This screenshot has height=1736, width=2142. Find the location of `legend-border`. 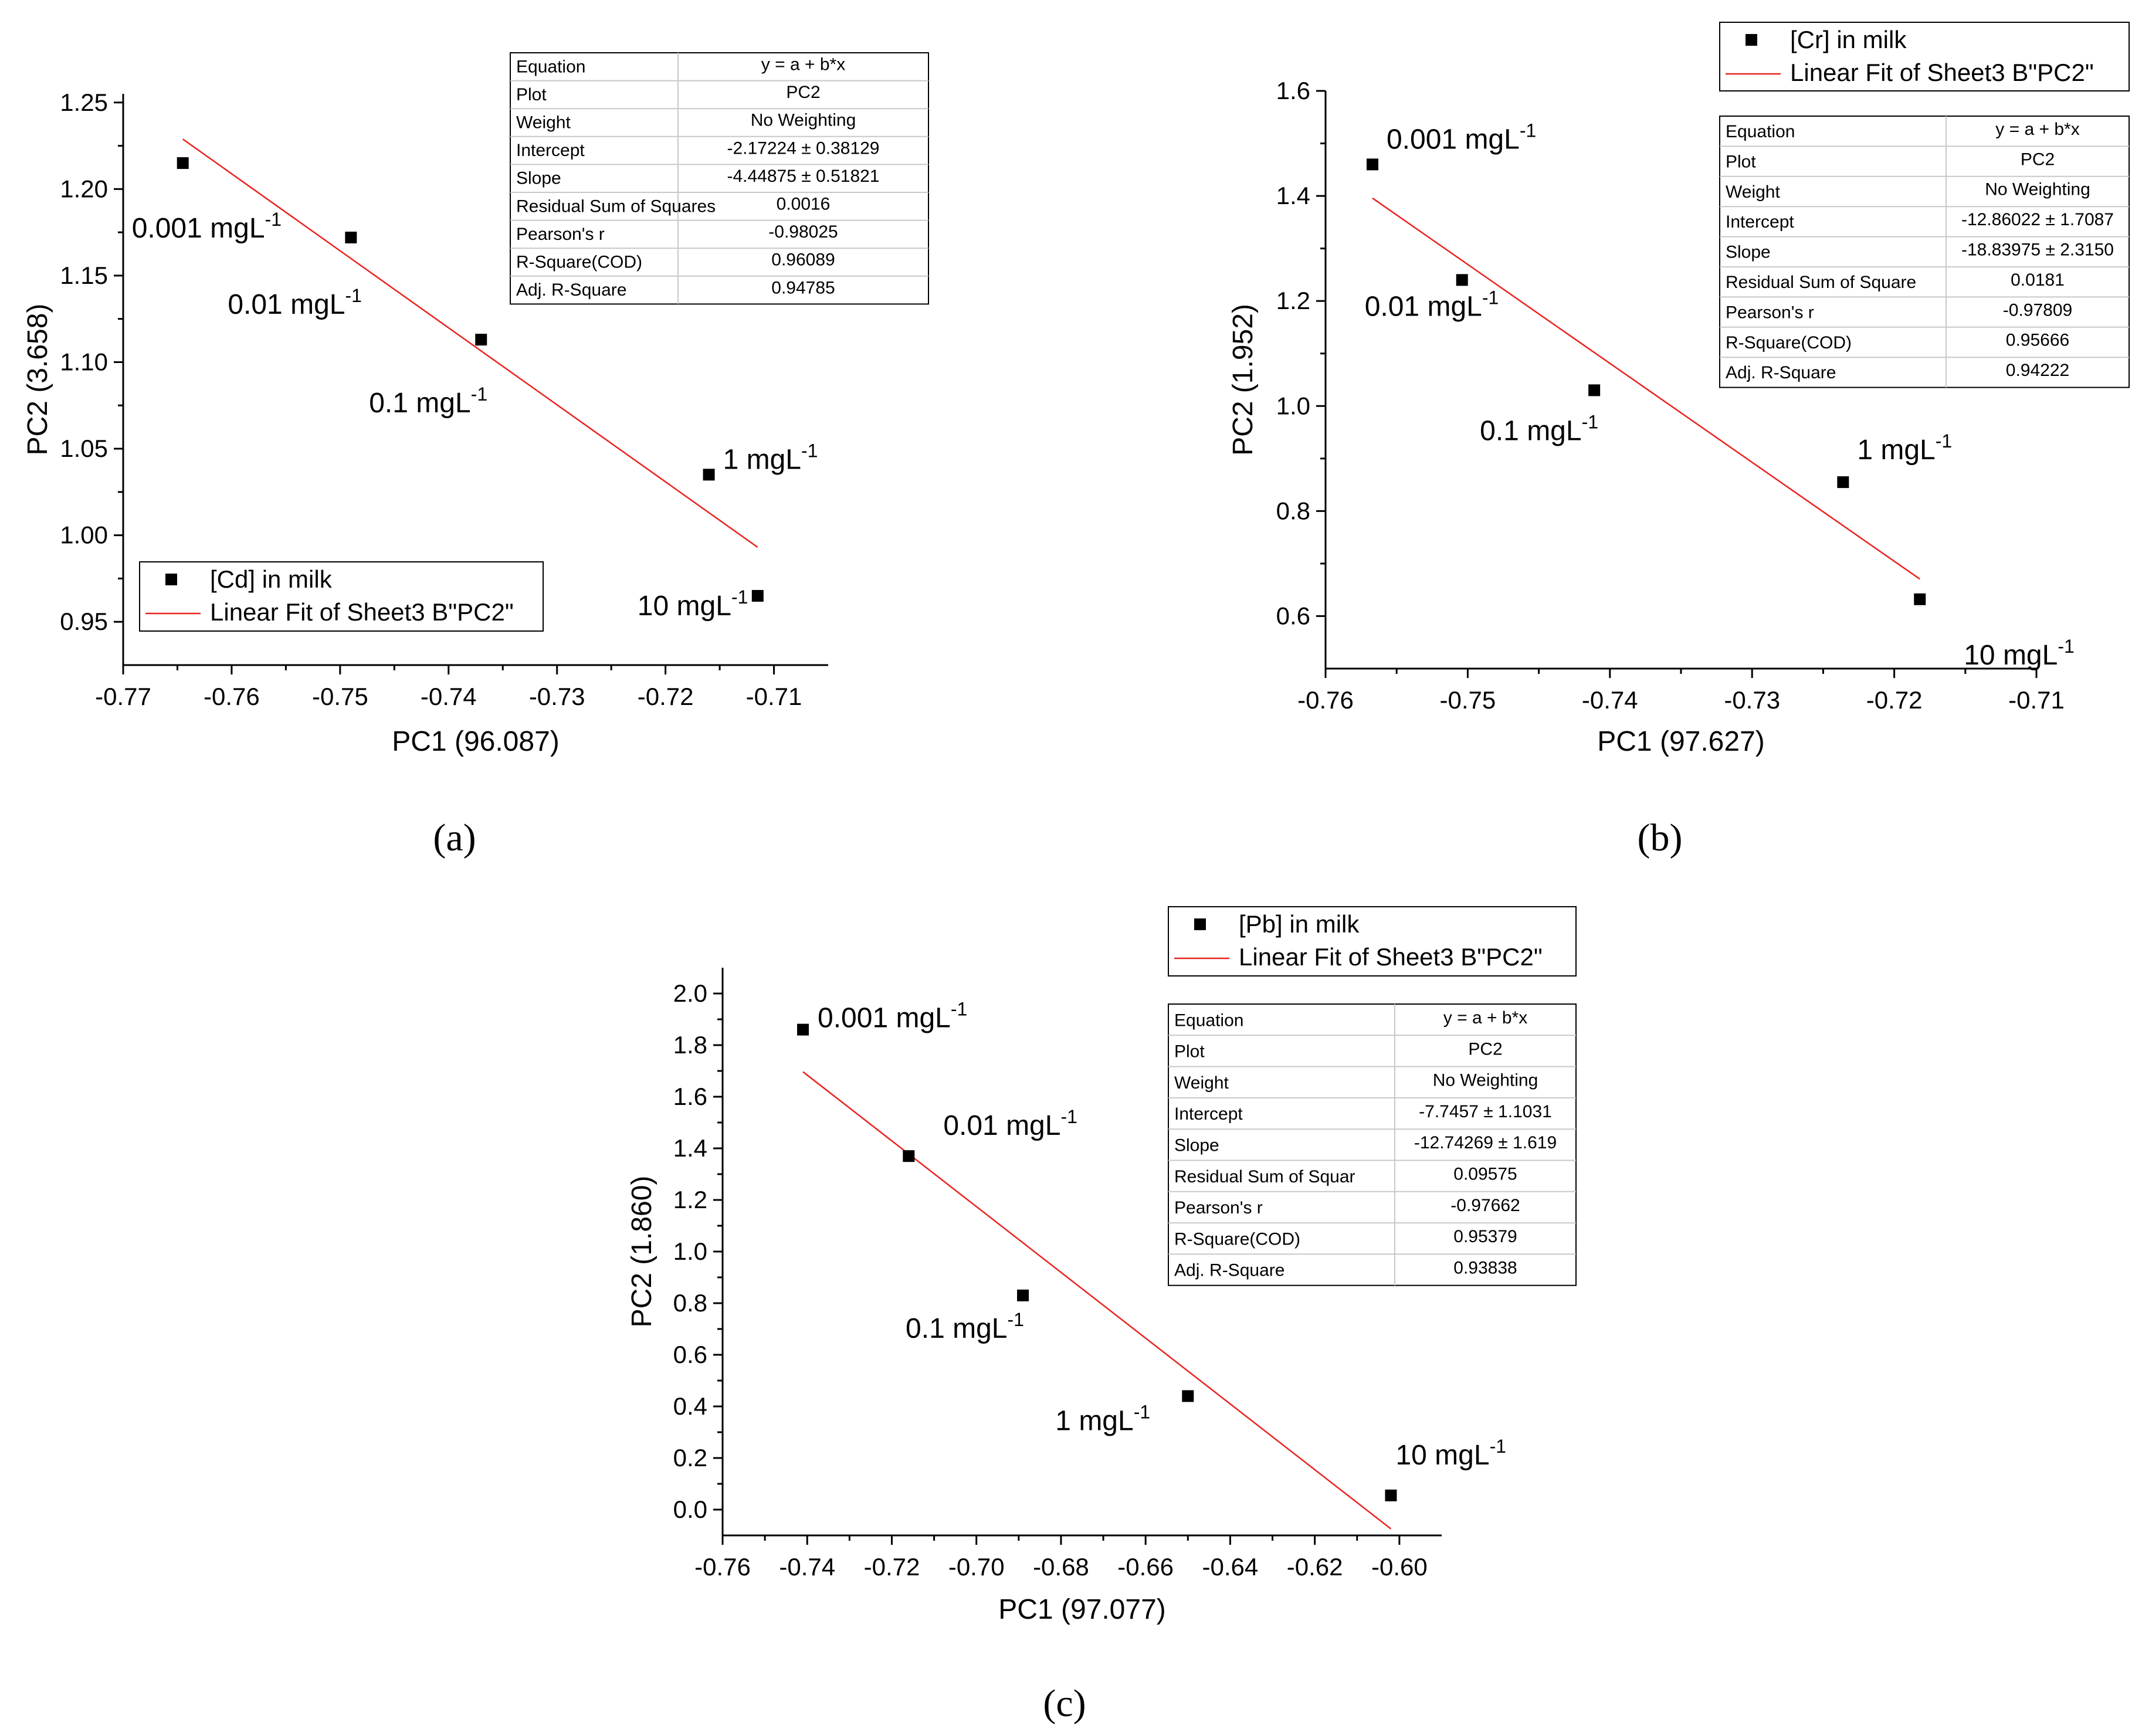

legend-border is located at coordinates (341, 596).